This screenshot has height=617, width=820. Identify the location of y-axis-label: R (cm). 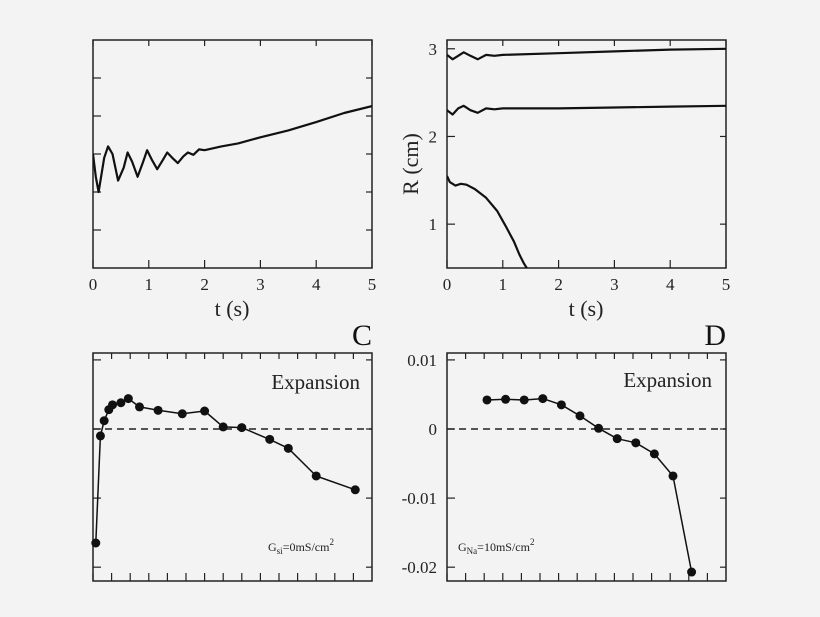
(410, 164).